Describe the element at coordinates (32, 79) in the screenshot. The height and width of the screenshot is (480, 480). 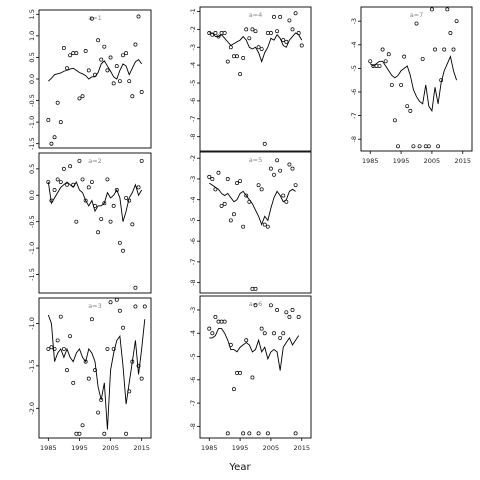
I see `y-tick-label: 0.0` at that location.